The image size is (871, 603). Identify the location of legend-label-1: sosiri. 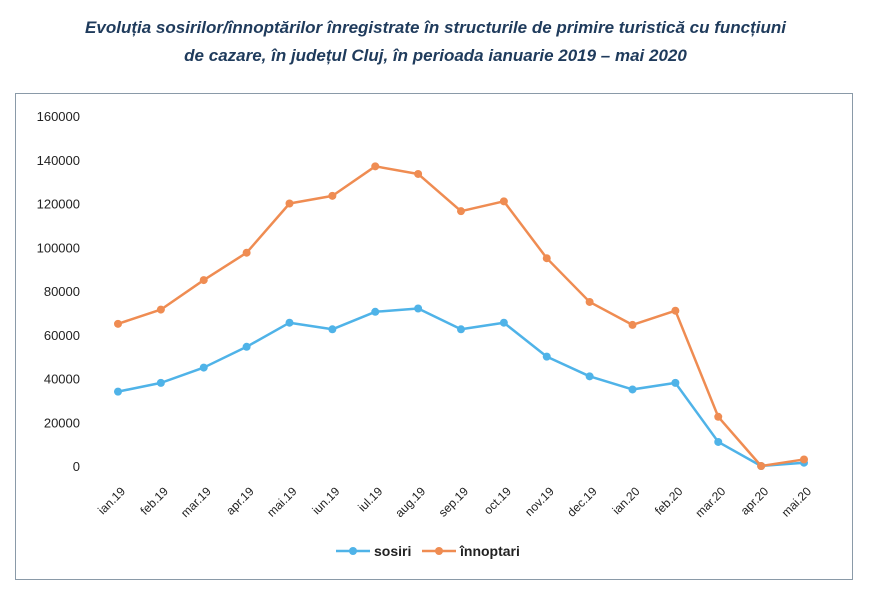
(392, 551).